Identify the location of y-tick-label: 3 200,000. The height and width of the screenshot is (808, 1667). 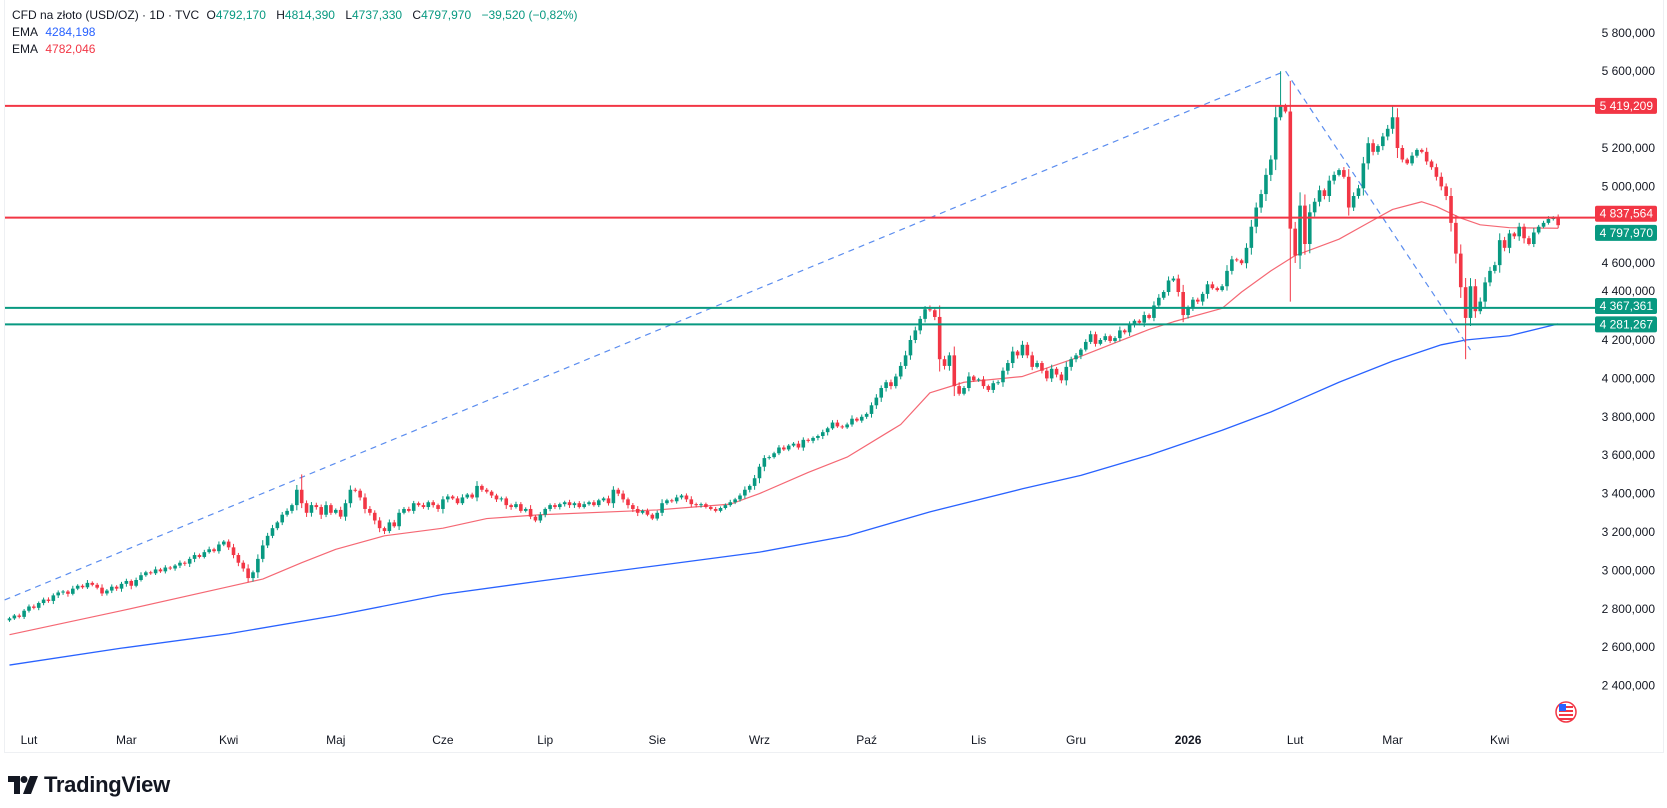
(1629, 532).